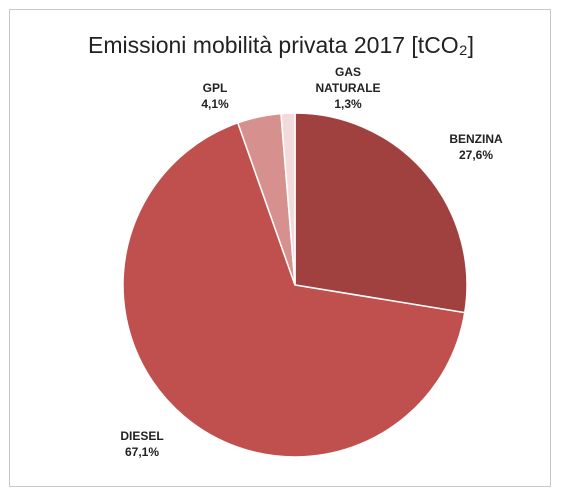 This screenshot has height=498, width=562. I want to click on value-label: 1,3%, so click(348, 104).